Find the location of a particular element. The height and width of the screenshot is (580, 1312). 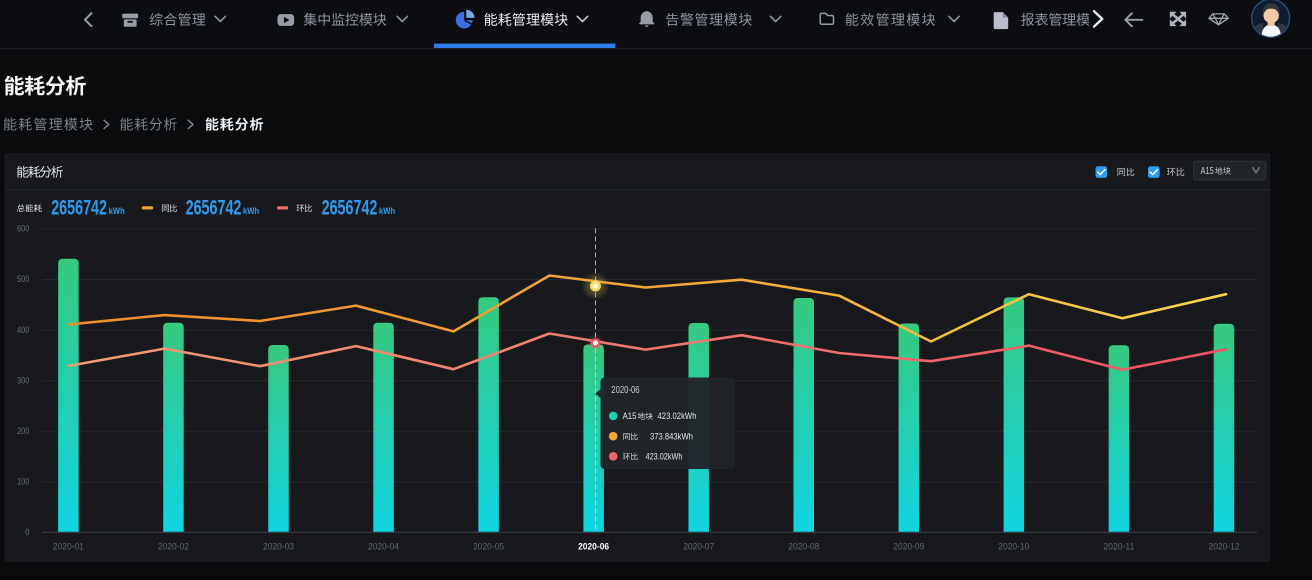

svg-text: 100 is located at coordinates (23, 482).